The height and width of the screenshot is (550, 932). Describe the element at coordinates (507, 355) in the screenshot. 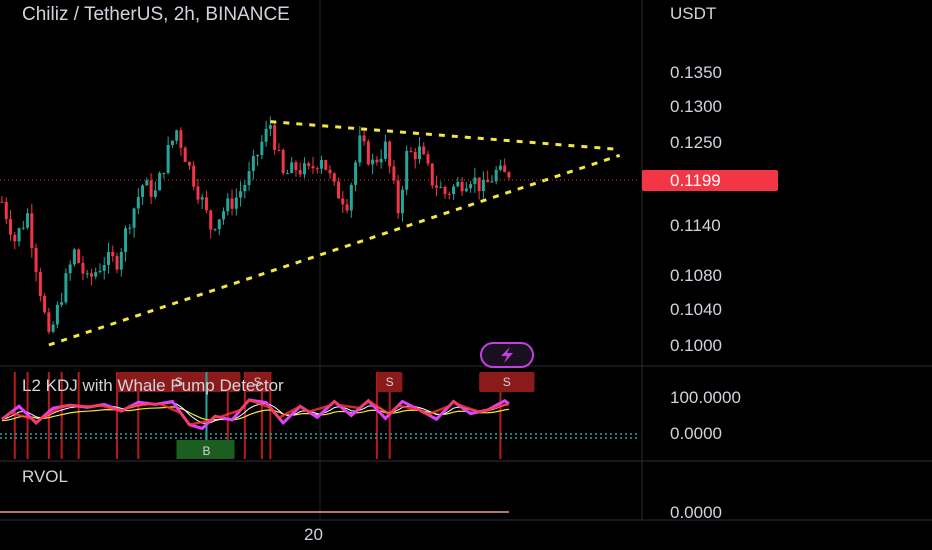

I see `lightning-icon` at that location.